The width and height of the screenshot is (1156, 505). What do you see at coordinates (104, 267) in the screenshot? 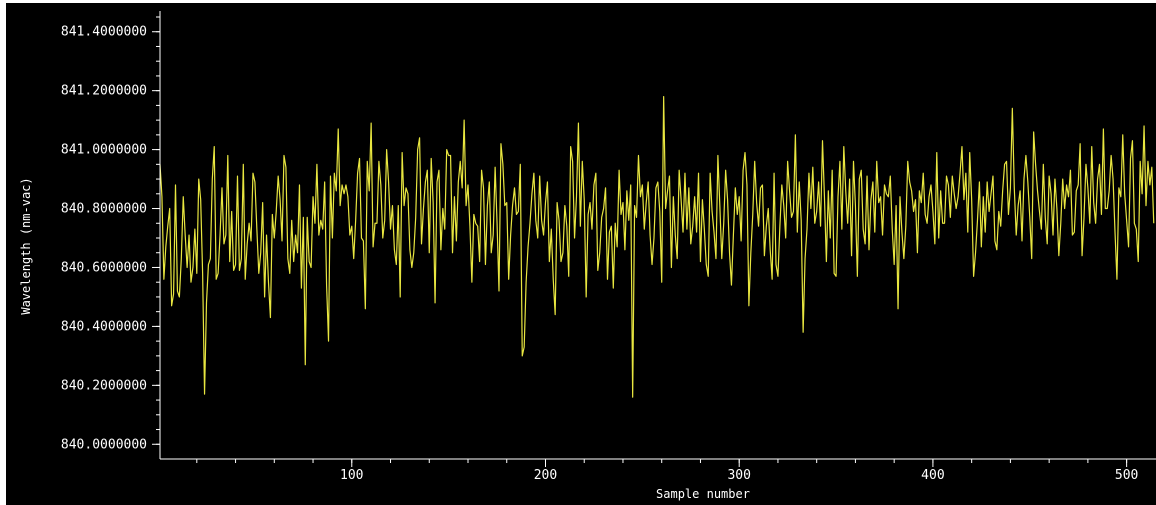
I see `y-tick-label: 840.6000000` at bounding box center [104, 267].